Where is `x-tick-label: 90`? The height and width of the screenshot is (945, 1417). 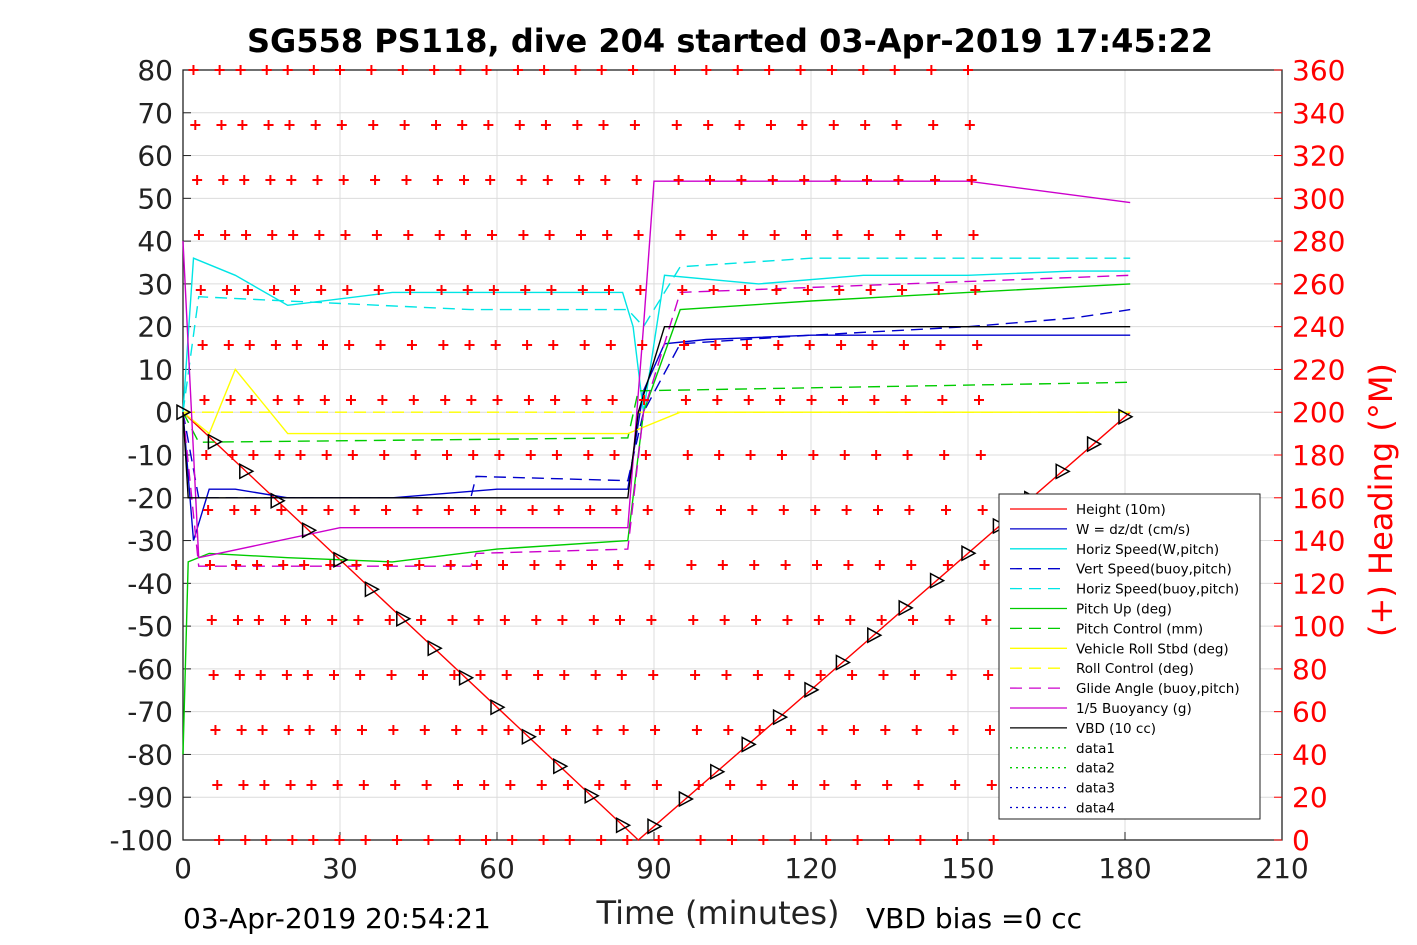
x-tick-label: 90 is located at coordinates (654, 868).